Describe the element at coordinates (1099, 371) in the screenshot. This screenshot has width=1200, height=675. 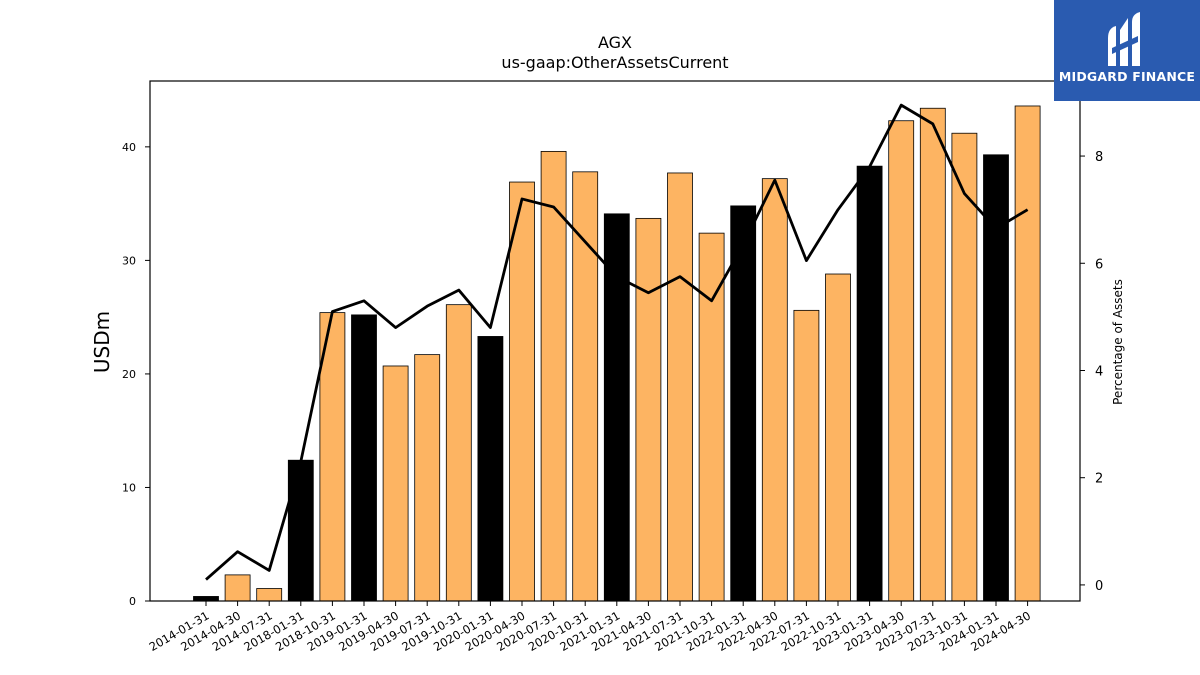
I see `y2-tick-label: 4` at that location.